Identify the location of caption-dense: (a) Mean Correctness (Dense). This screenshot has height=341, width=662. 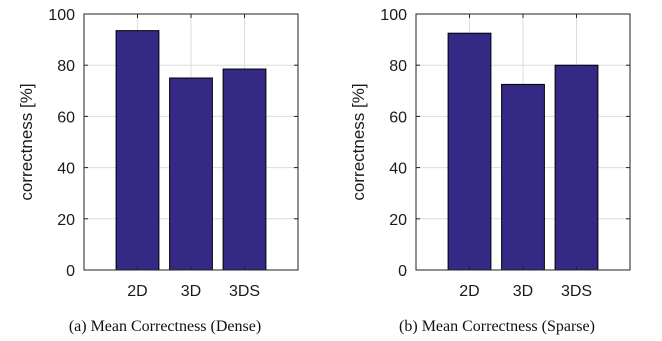
(165, 326).